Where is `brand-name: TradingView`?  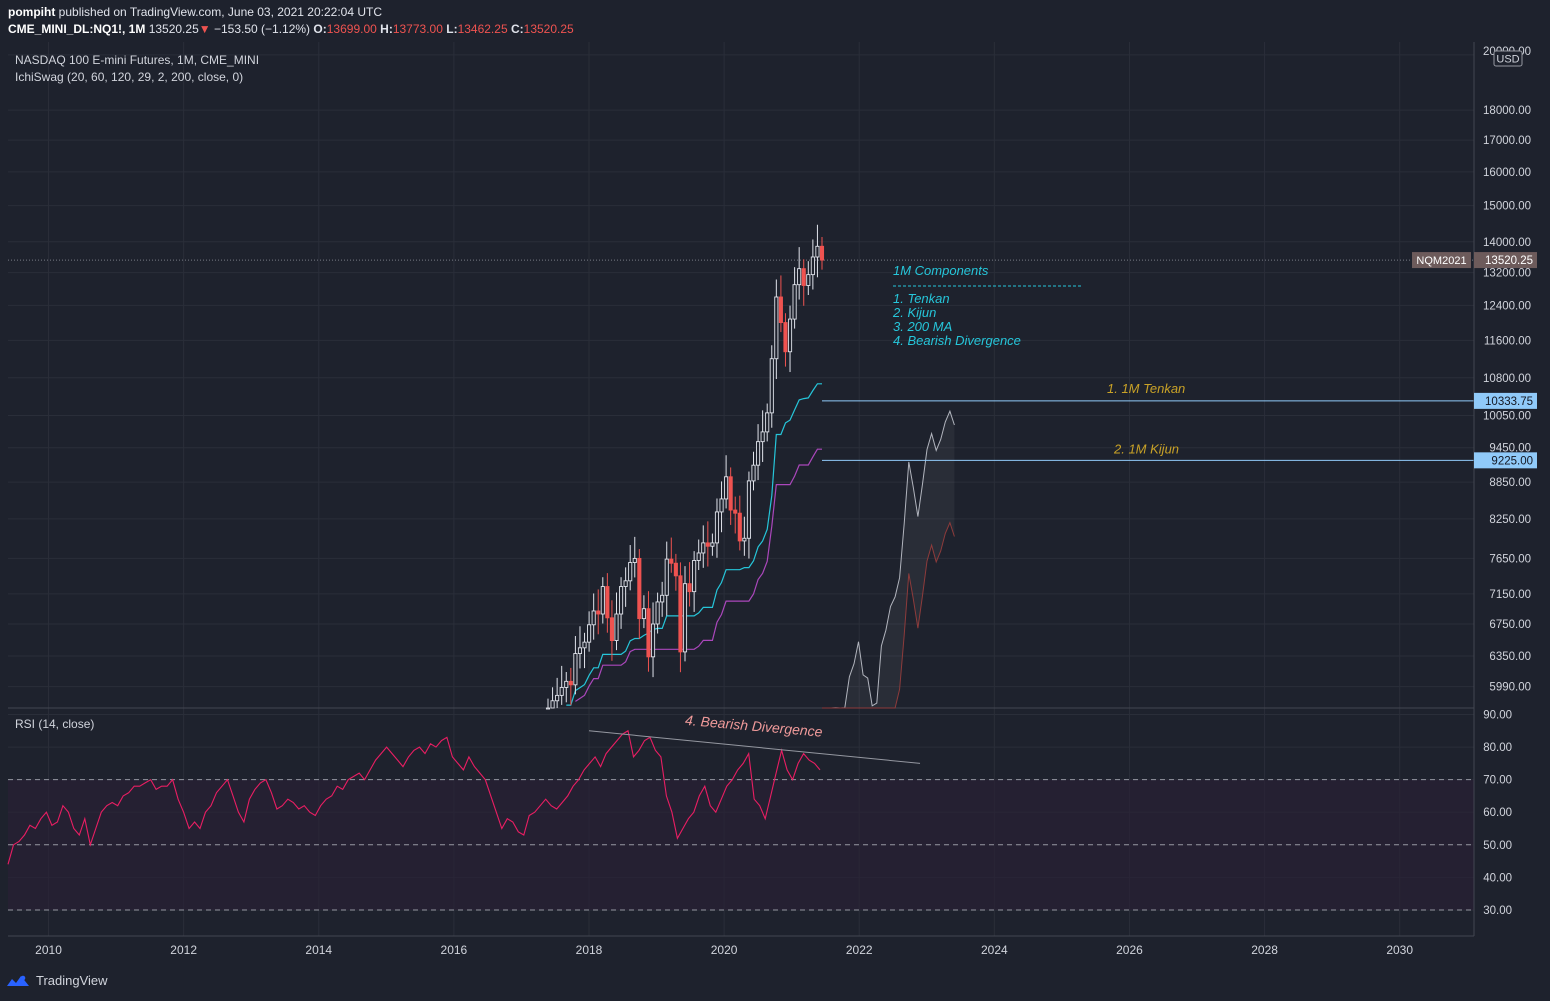
brand-name: TradingView is located at coordinates (72, 980).